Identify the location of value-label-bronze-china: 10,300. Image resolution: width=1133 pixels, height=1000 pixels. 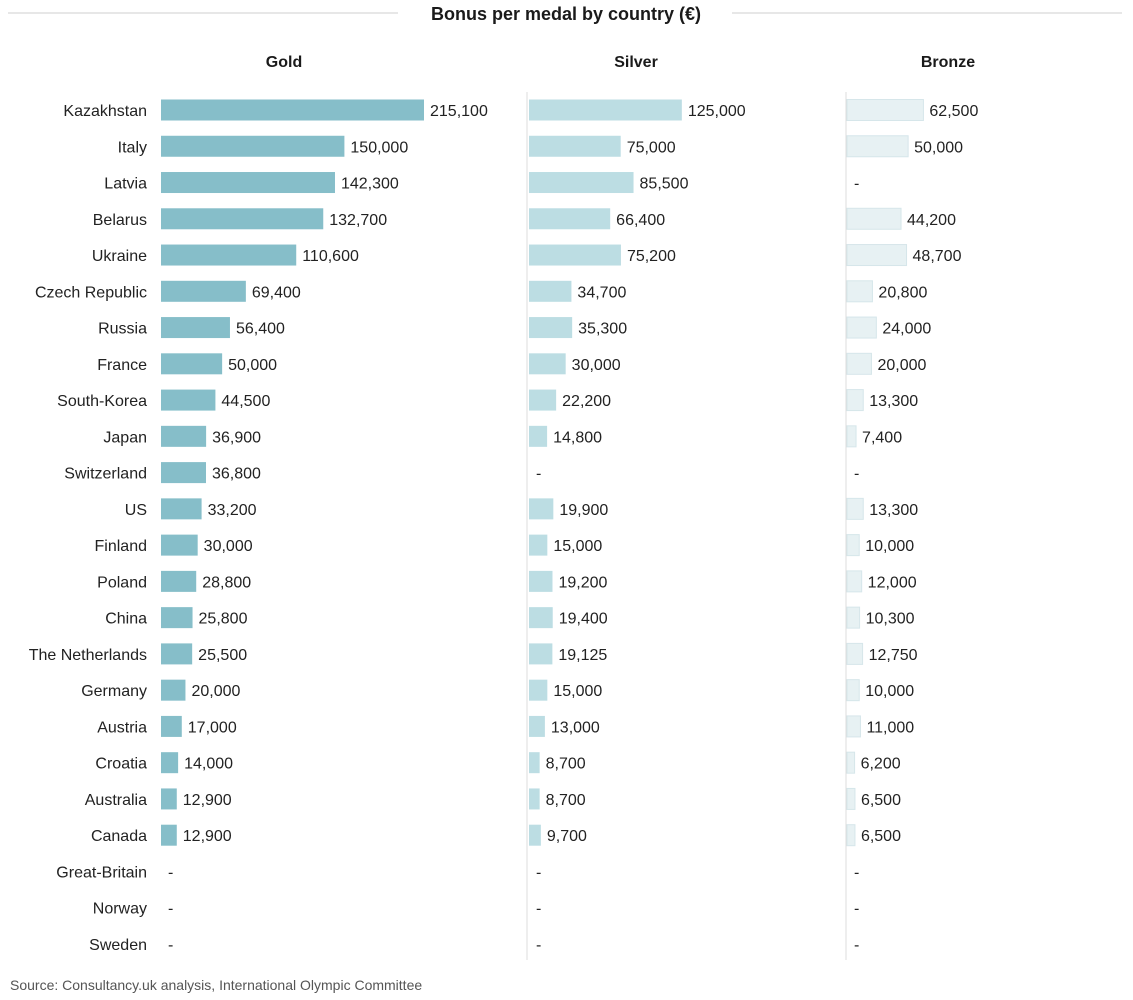
(890, 619).